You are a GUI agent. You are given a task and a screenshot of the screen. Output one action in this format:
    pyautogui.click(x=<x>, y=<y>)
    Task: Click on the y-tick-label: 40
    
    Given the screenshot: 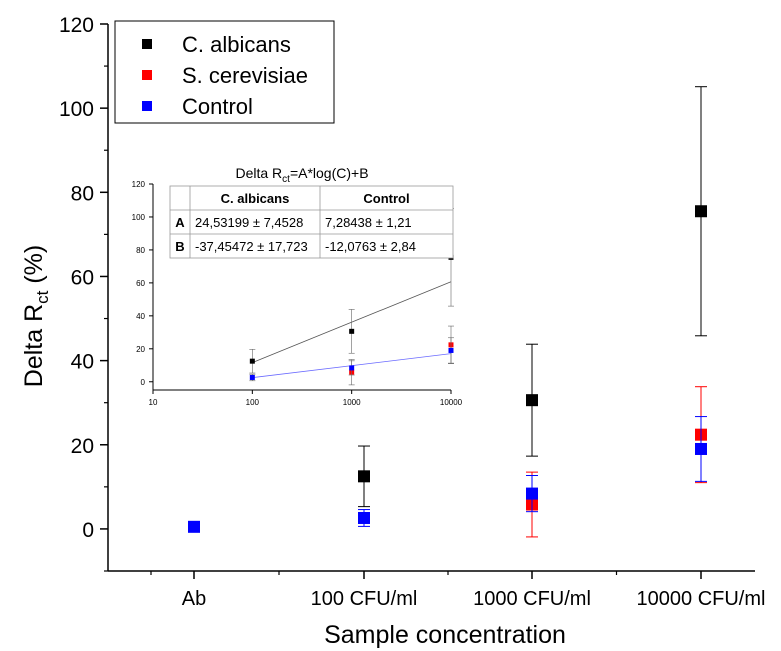 What is the action you would take?
    pyautogui.click(x=82, y=362)
    